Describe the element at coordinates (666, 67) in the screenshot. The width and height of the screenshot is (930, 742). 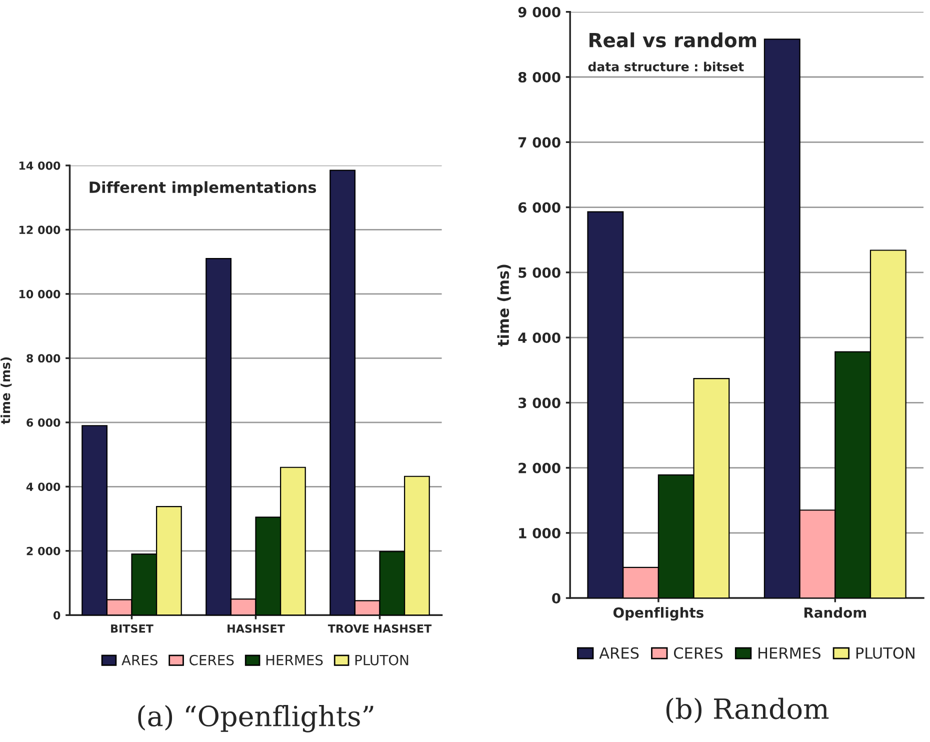
I see `text: data structure : bitset` at that location.